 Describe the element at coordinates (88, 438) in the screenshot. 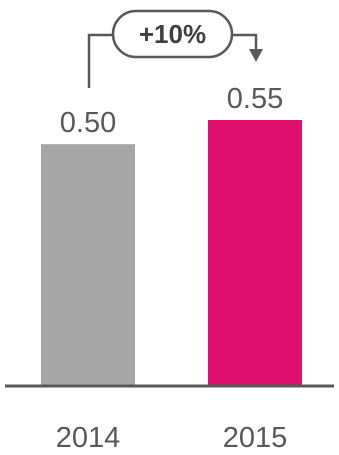

I see `x-tick-label-2014: 2014` at that location.